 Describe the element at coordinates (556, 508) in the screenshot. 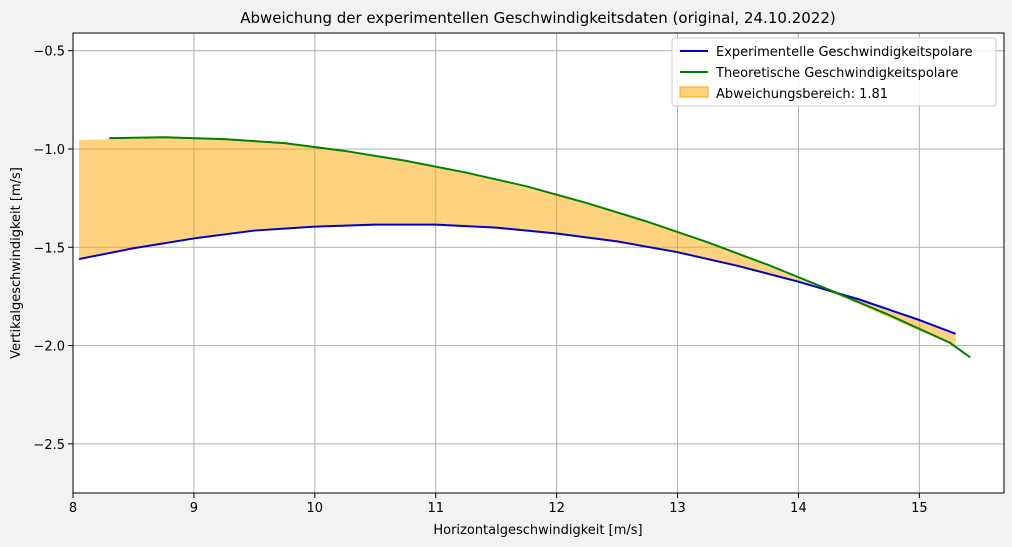

I see `x-tick-label: 12` at that location.